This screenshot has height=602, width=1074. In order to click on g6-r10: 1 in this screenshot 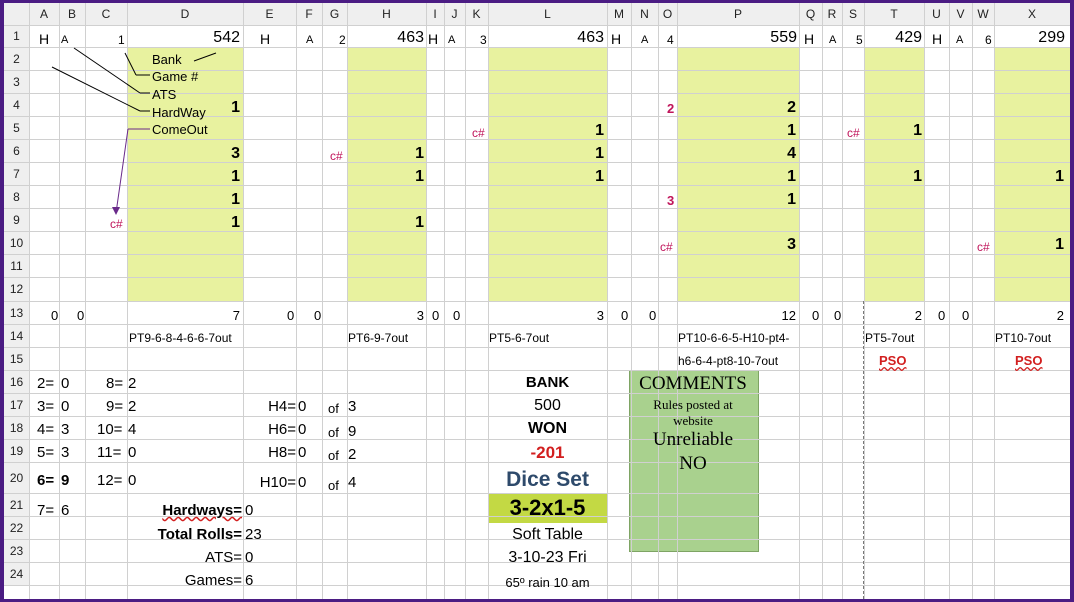, I will do `click(1059, 244)`.